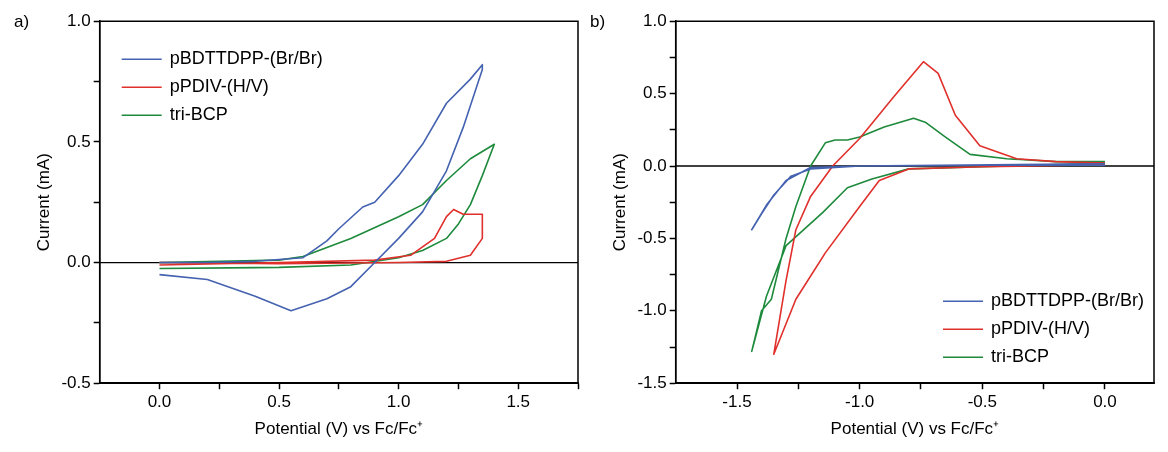 This screenshot has width=1168, height=452. Describe the element at coordinates (982, 402) in the screenshot. I see `x-tick-label: -0.5` at that location.